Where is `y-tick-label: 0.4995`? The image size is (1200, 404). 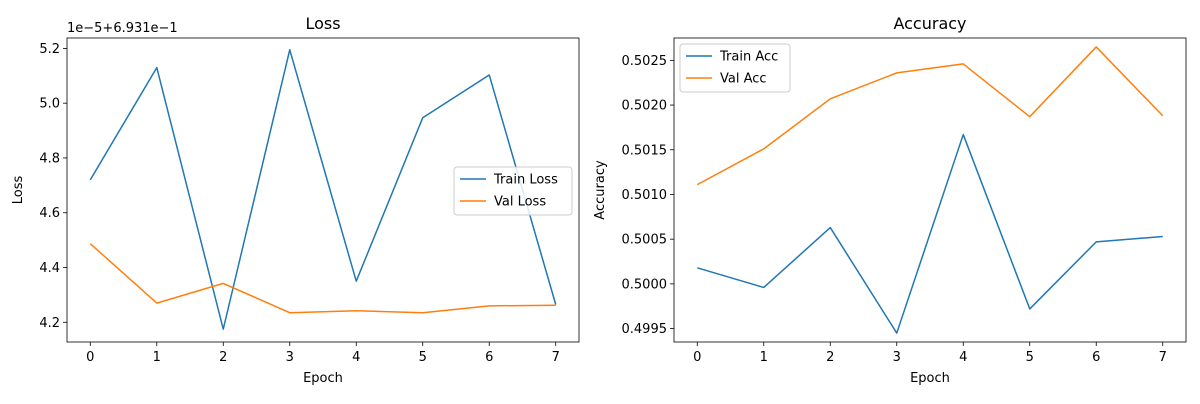
y-tick-label: 0.4995 is located at coordinates (645, 329).